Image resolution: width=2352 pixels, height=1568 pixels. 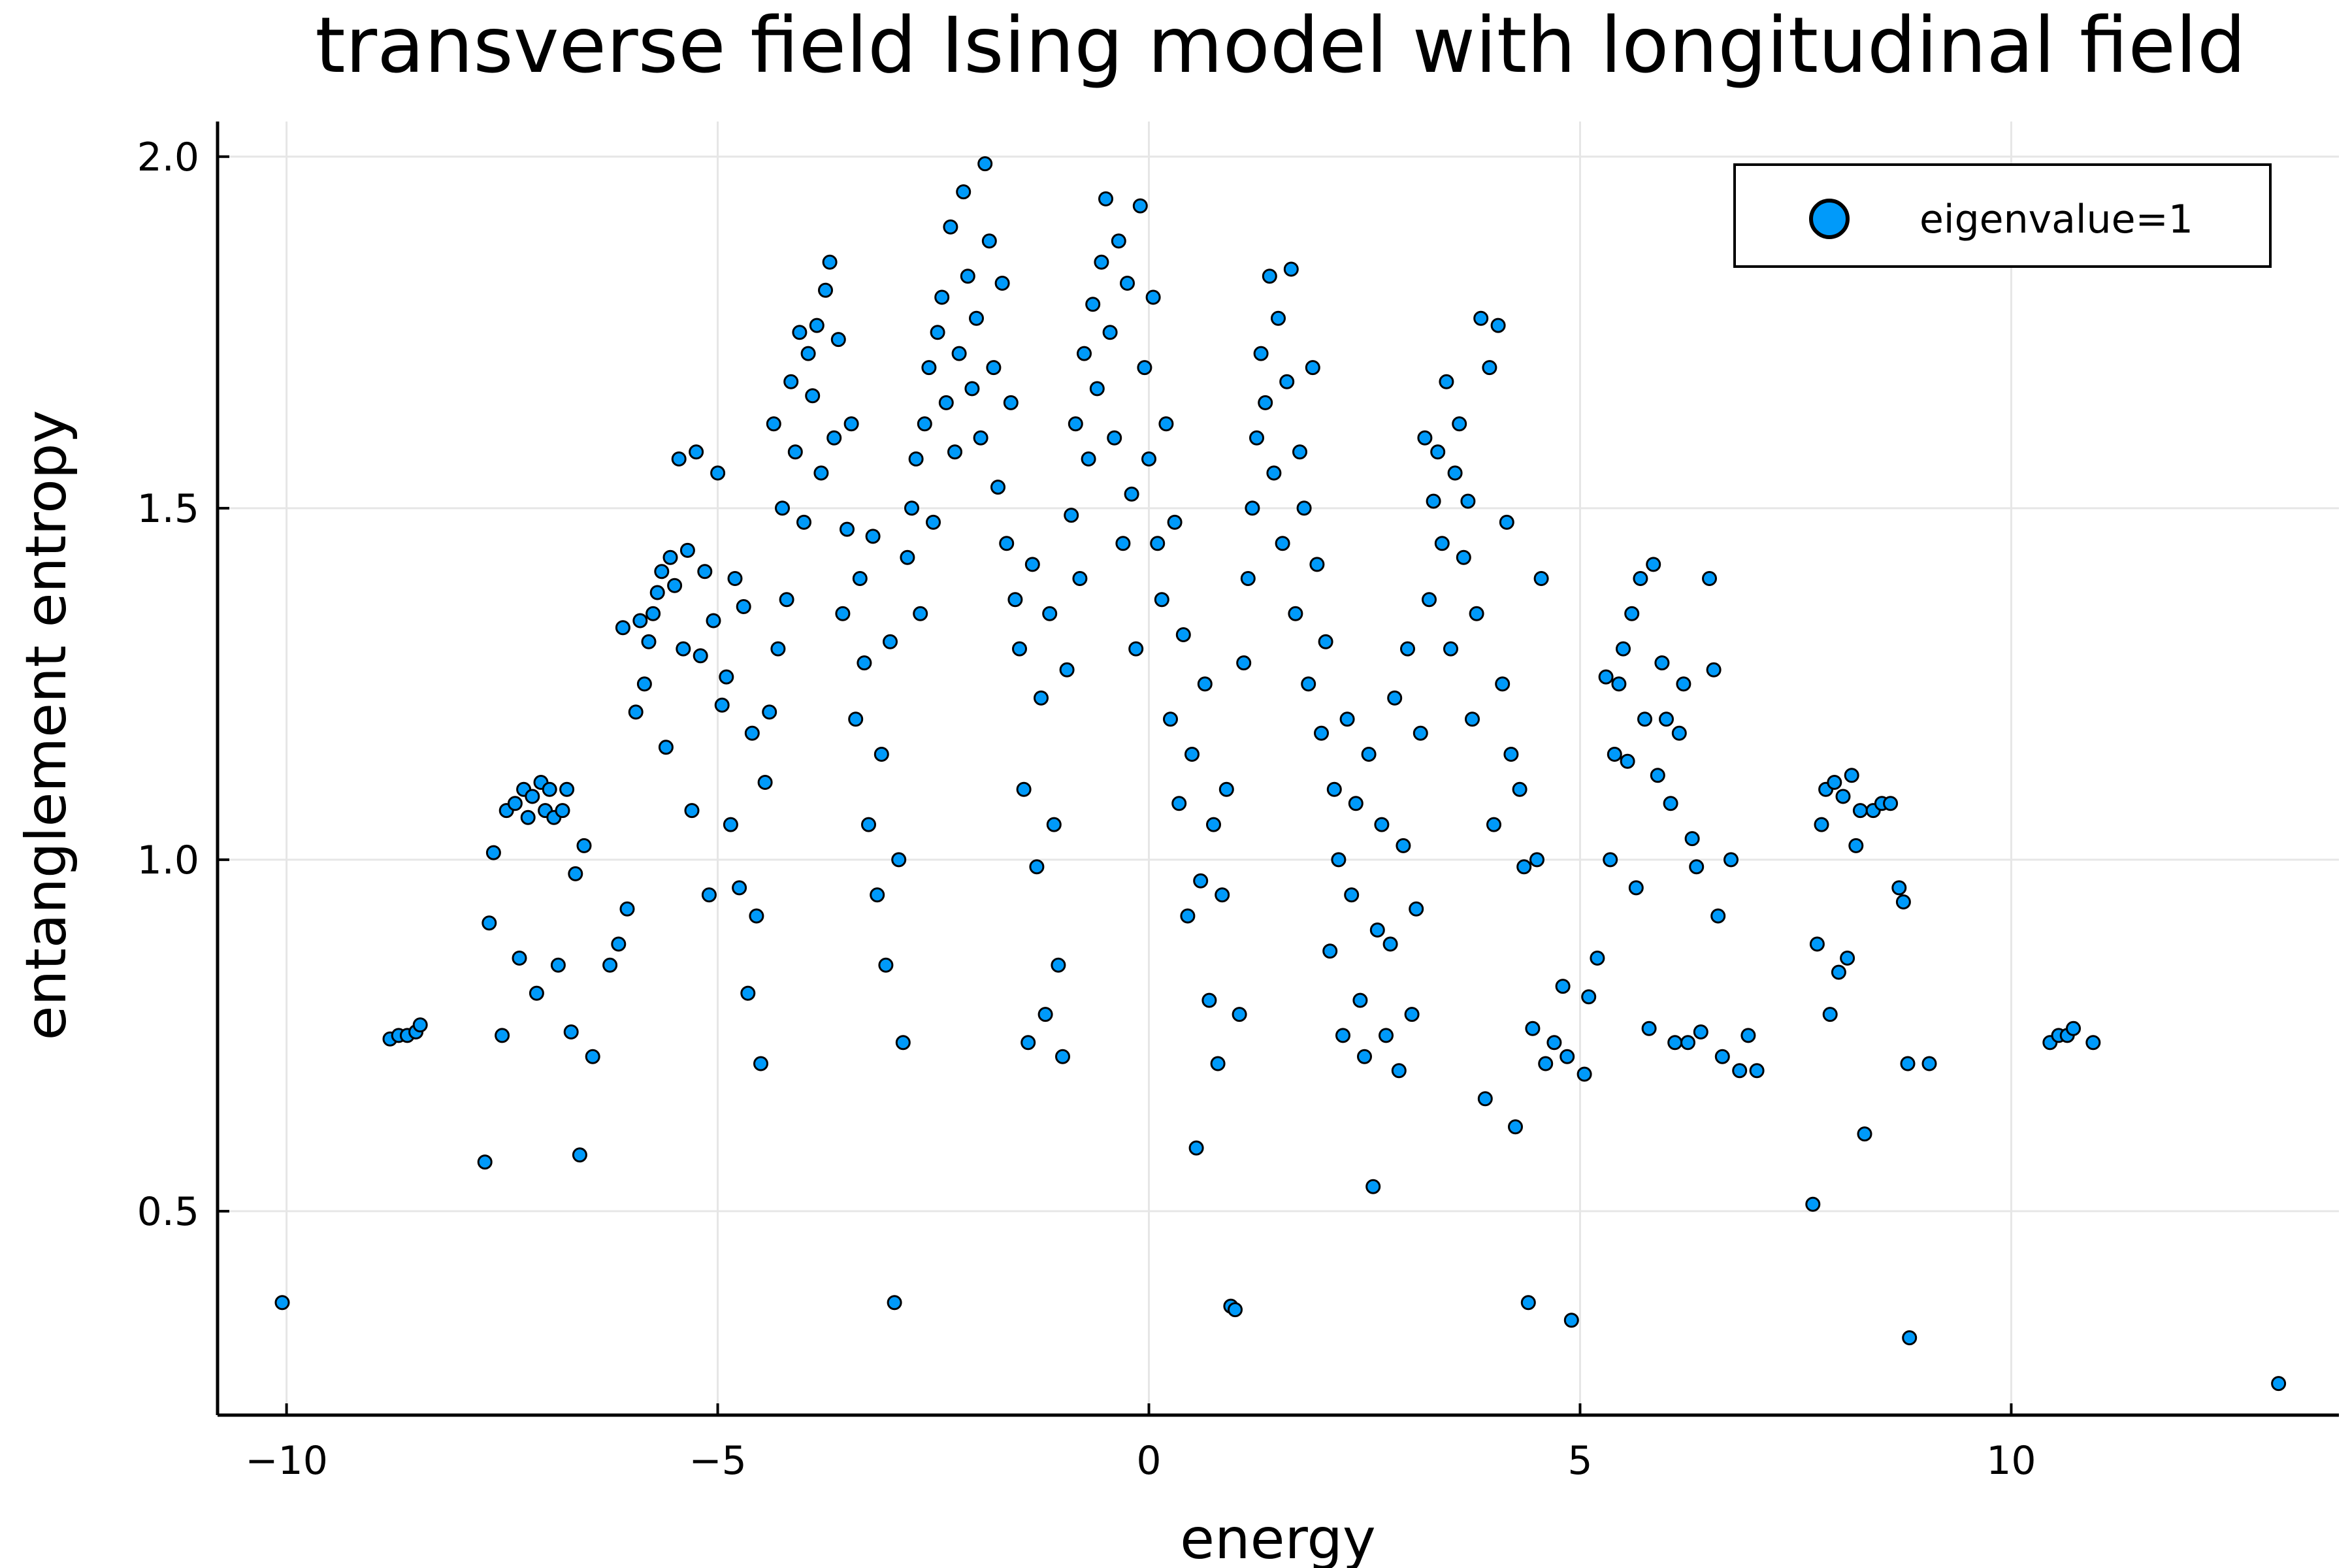 What do you see at coordinates (46, 725) in the screenshot?
I see `y-axis-label: entanglement entropy` at bounding box center [46, 725].